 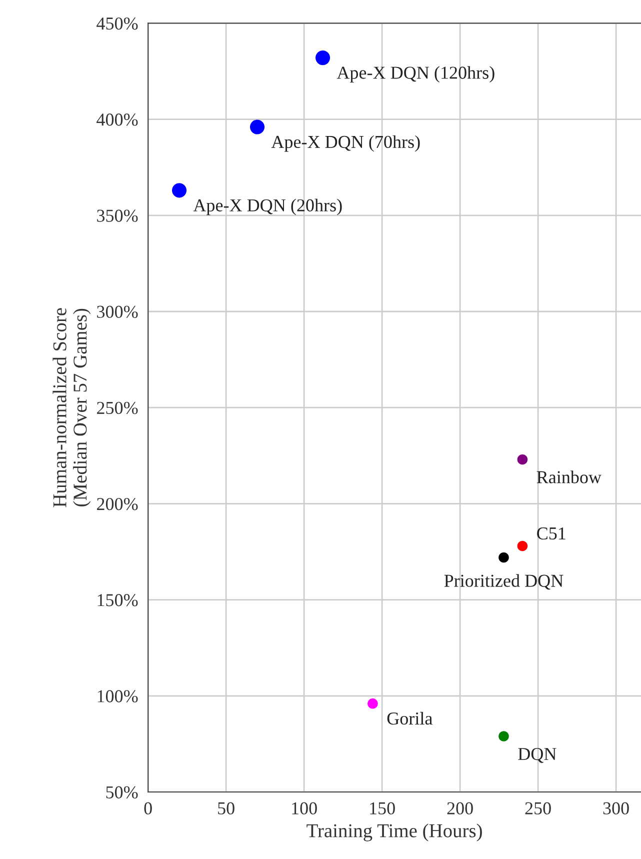 I want to click on y-tick-label: 350%, so click(x=117, y=216).